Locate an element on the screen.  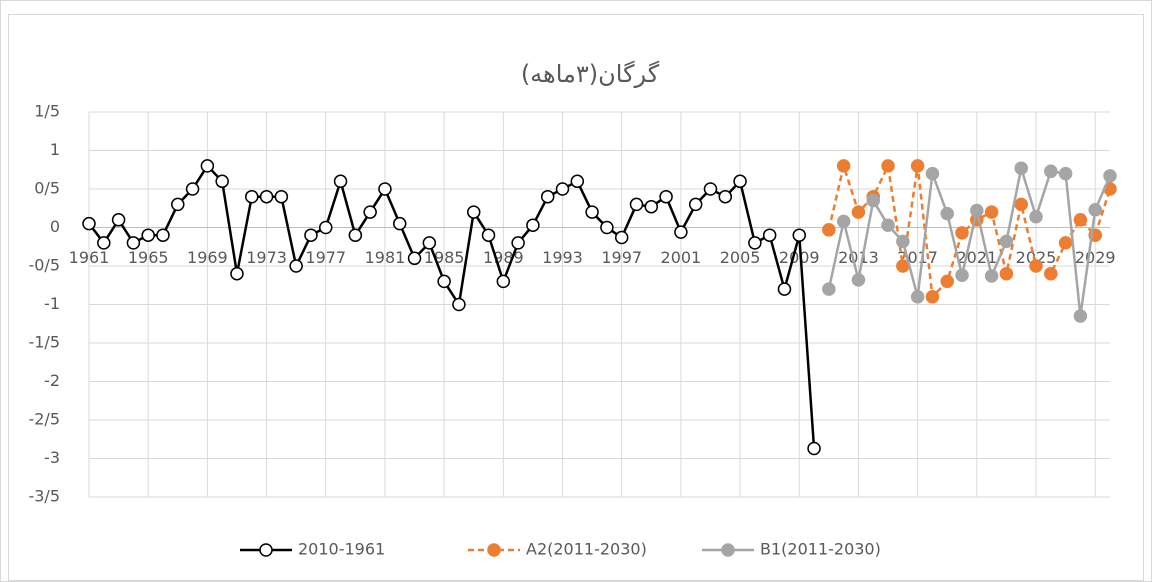
x-tick-label: 2025 is located at coordinates (1036, 257).